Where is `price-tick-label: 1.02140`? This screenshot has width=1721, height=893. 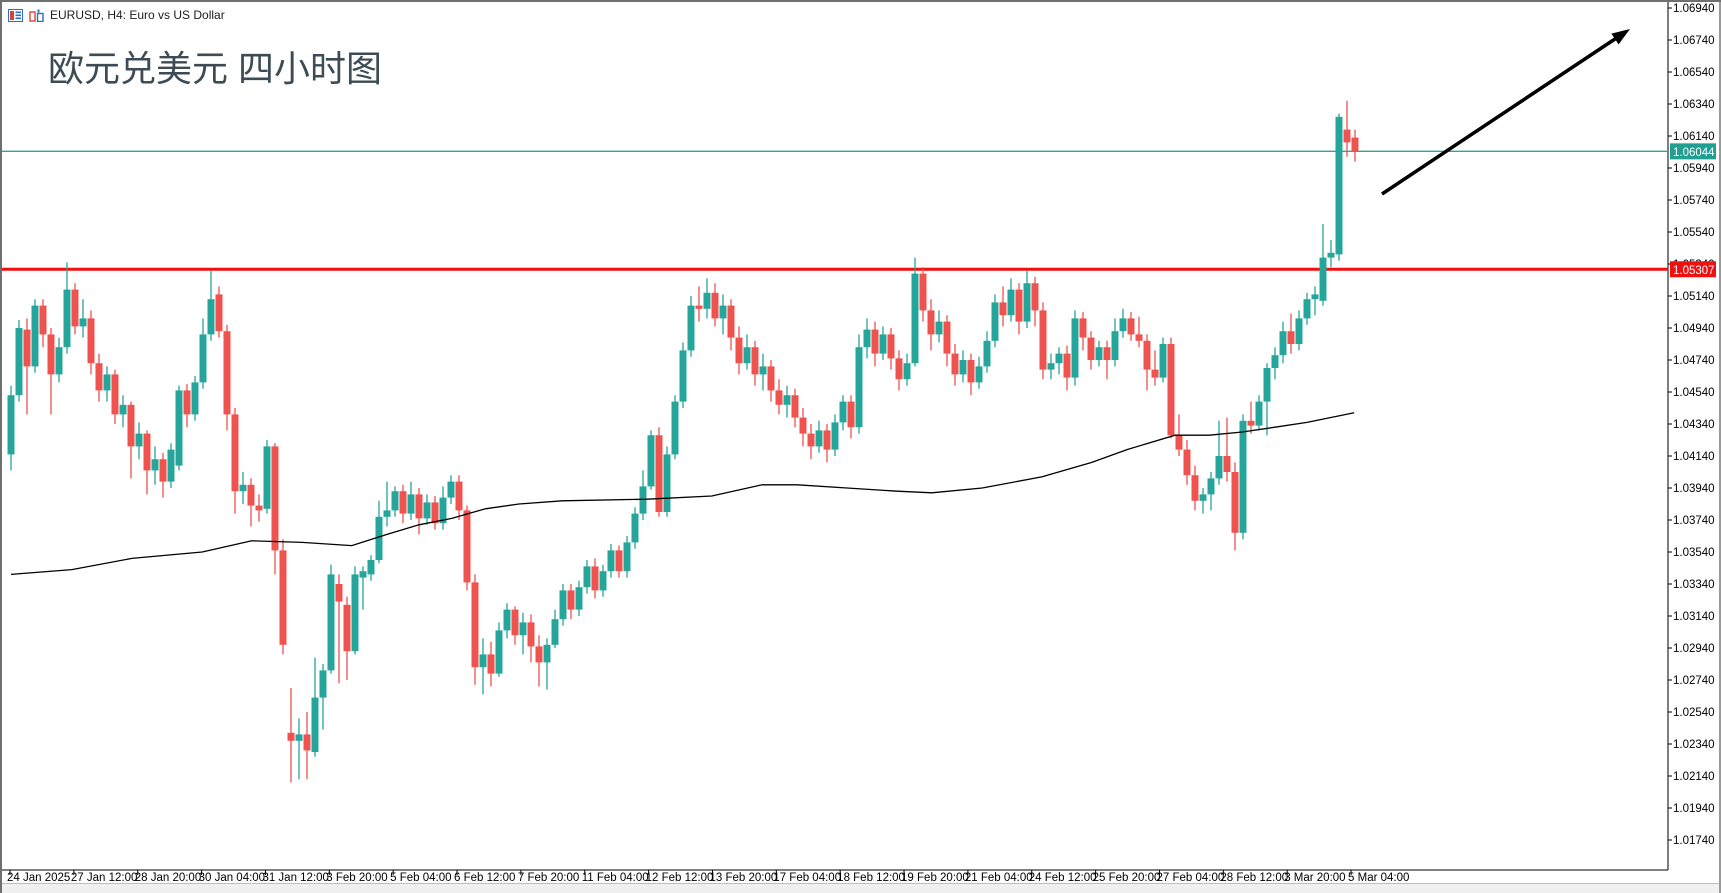
price-tick-label: 1.02140 is located at coordinates (1694, 777).